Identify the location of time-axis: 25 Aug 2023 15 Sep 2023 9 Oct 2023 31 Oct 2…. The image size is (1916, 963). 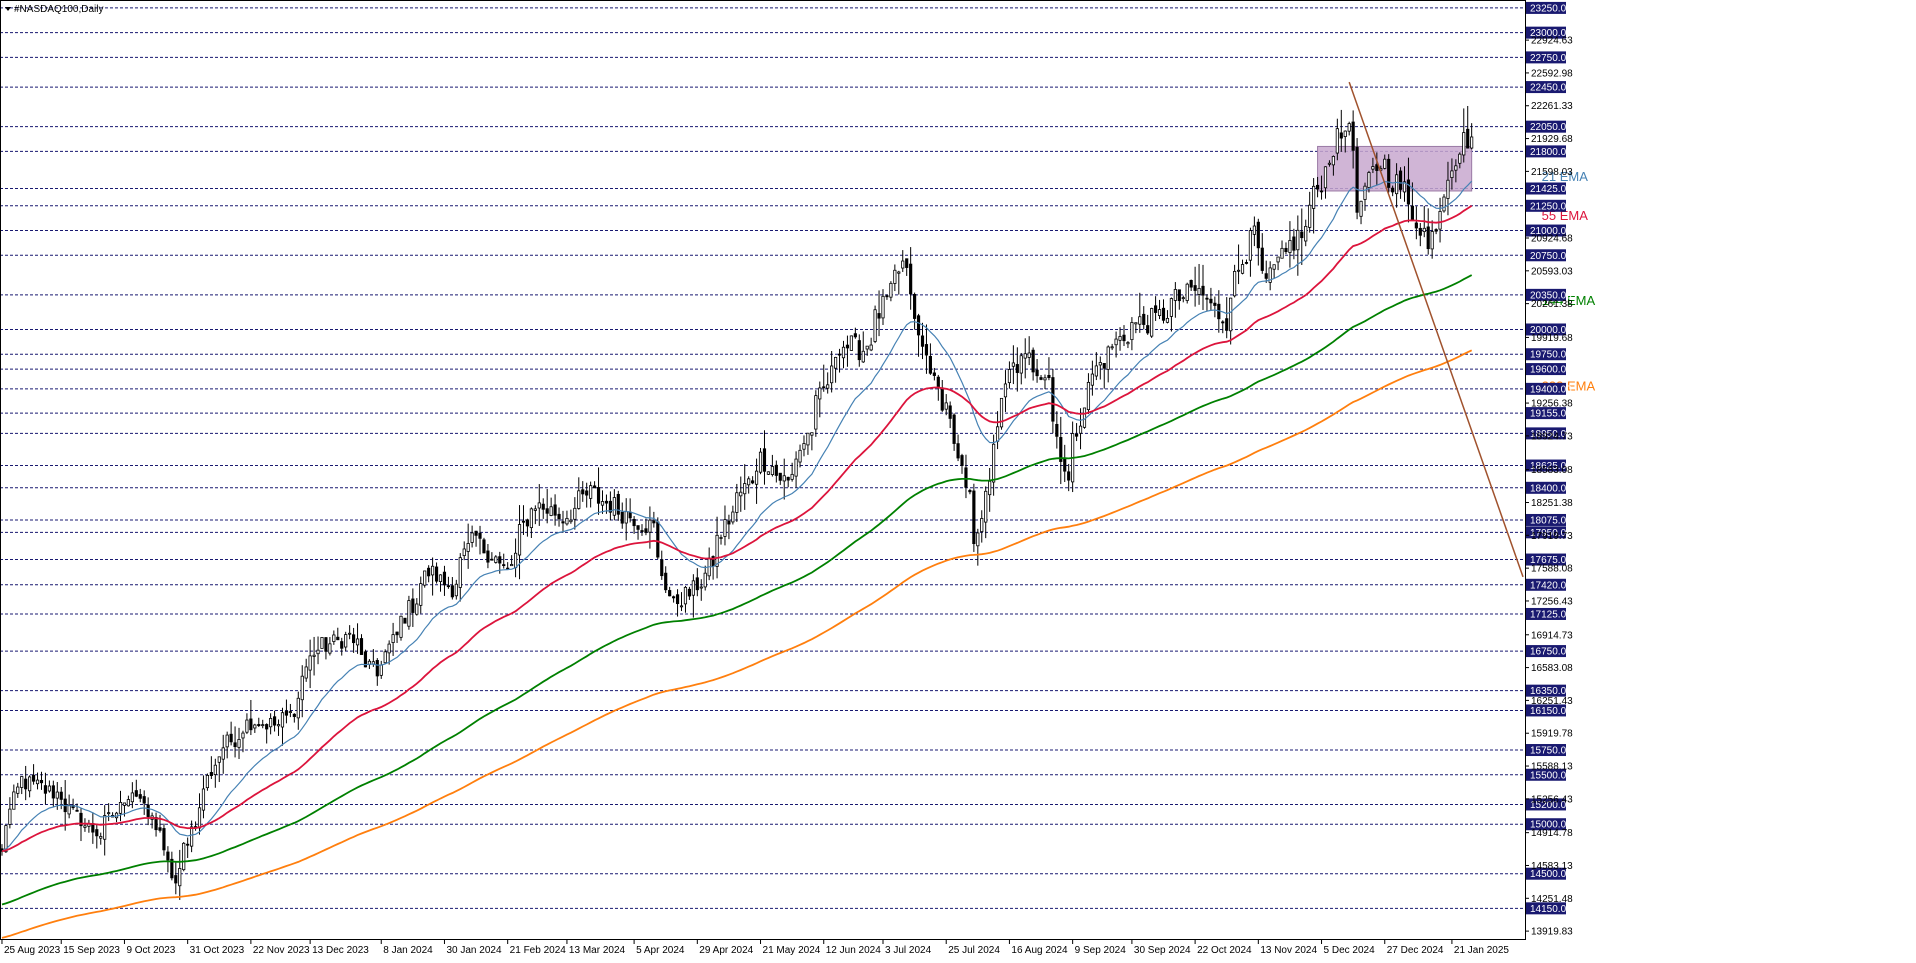
(755, 948).